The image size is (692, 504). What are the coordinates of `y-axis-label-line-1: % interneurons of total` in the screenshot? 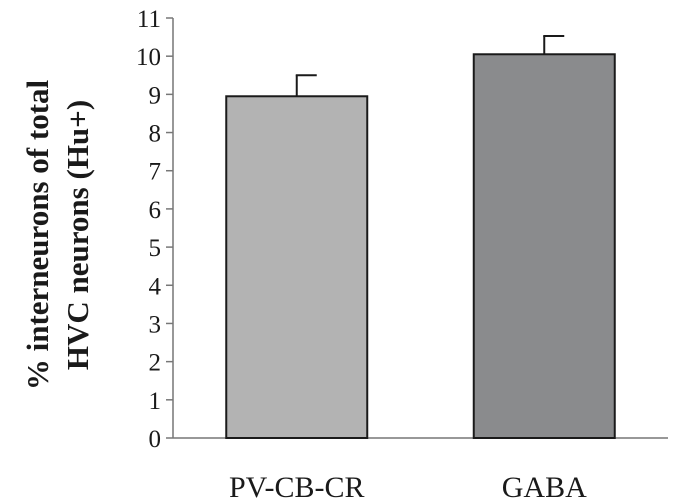 It's located at (37, 234).